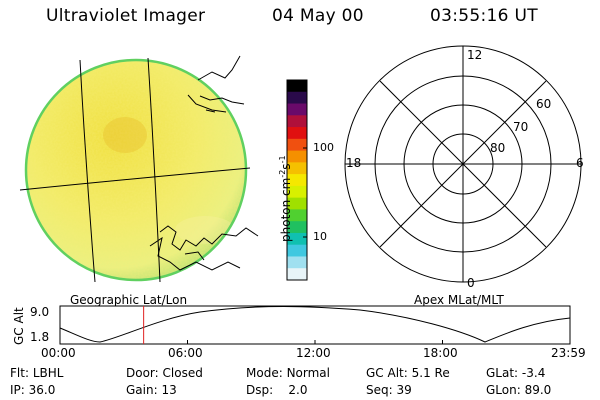  What do you see at coordinates (538, 390) in the screenshot?
I see `glon-value: 89.0` at bounding box center [538, 390].